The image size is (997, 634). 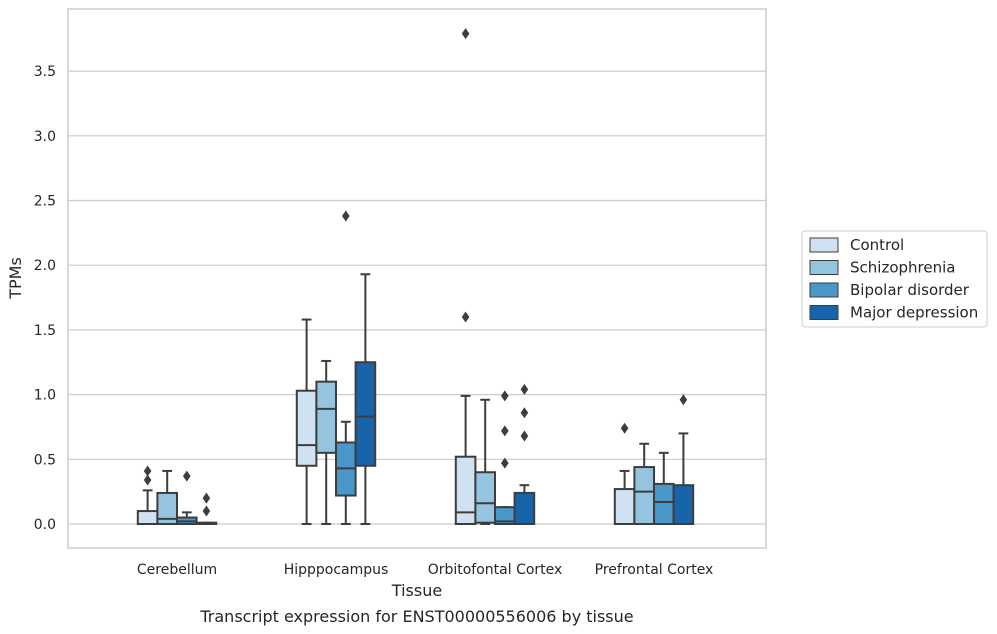 I want to click on x-tick-label: Prefrontal Cortex, so click(x=654, y=570).